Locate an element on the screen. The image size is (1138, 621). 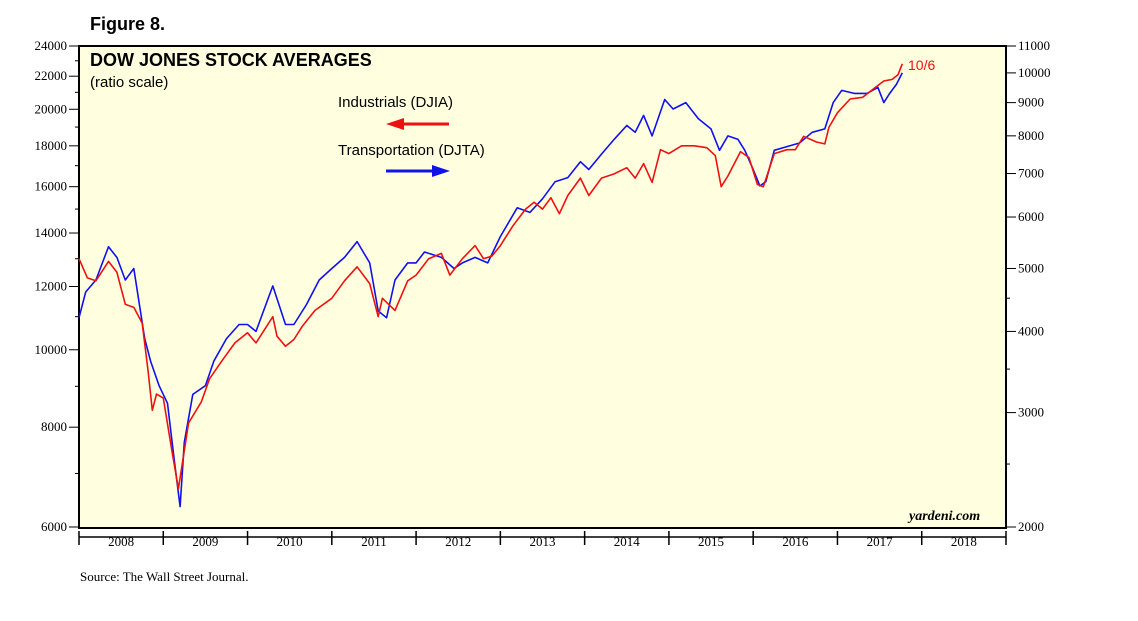
right-tick-label: 11000 is located at coordinates (1034, 45).